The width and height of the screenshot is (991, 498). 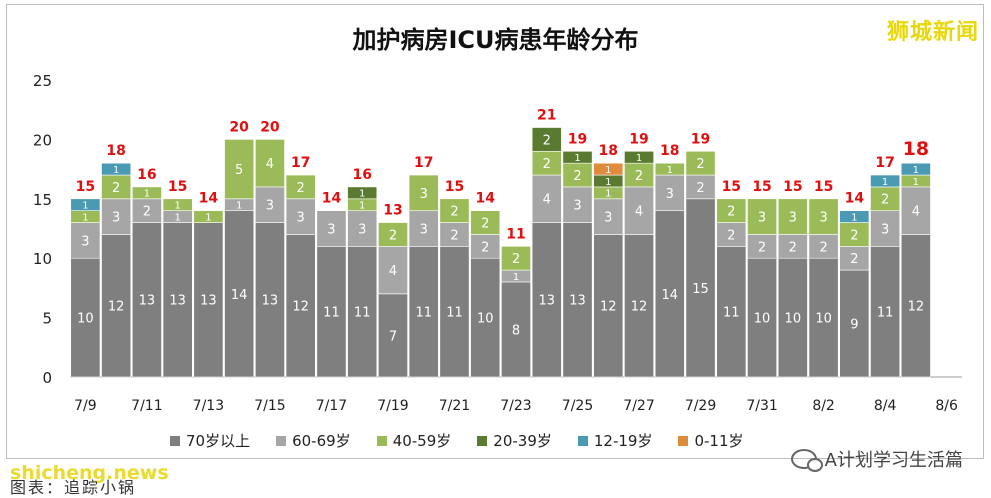 I want to click on total-label: 18, so click(x=669, y=151).